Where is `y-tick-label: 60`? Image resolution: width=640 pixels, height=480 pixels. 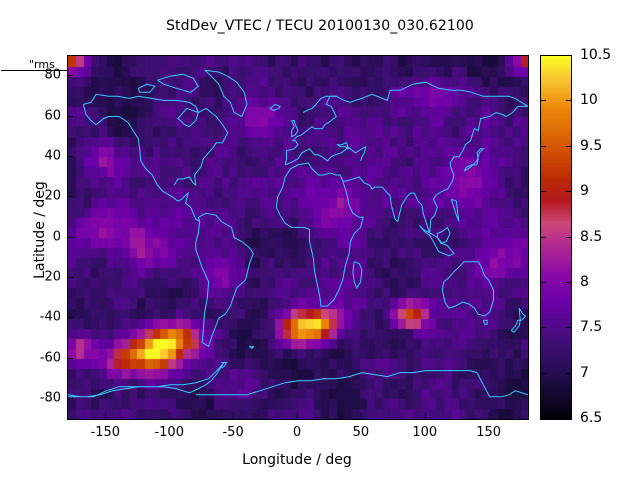 y-tick-label: 60 is located at coordinates (52, 115).